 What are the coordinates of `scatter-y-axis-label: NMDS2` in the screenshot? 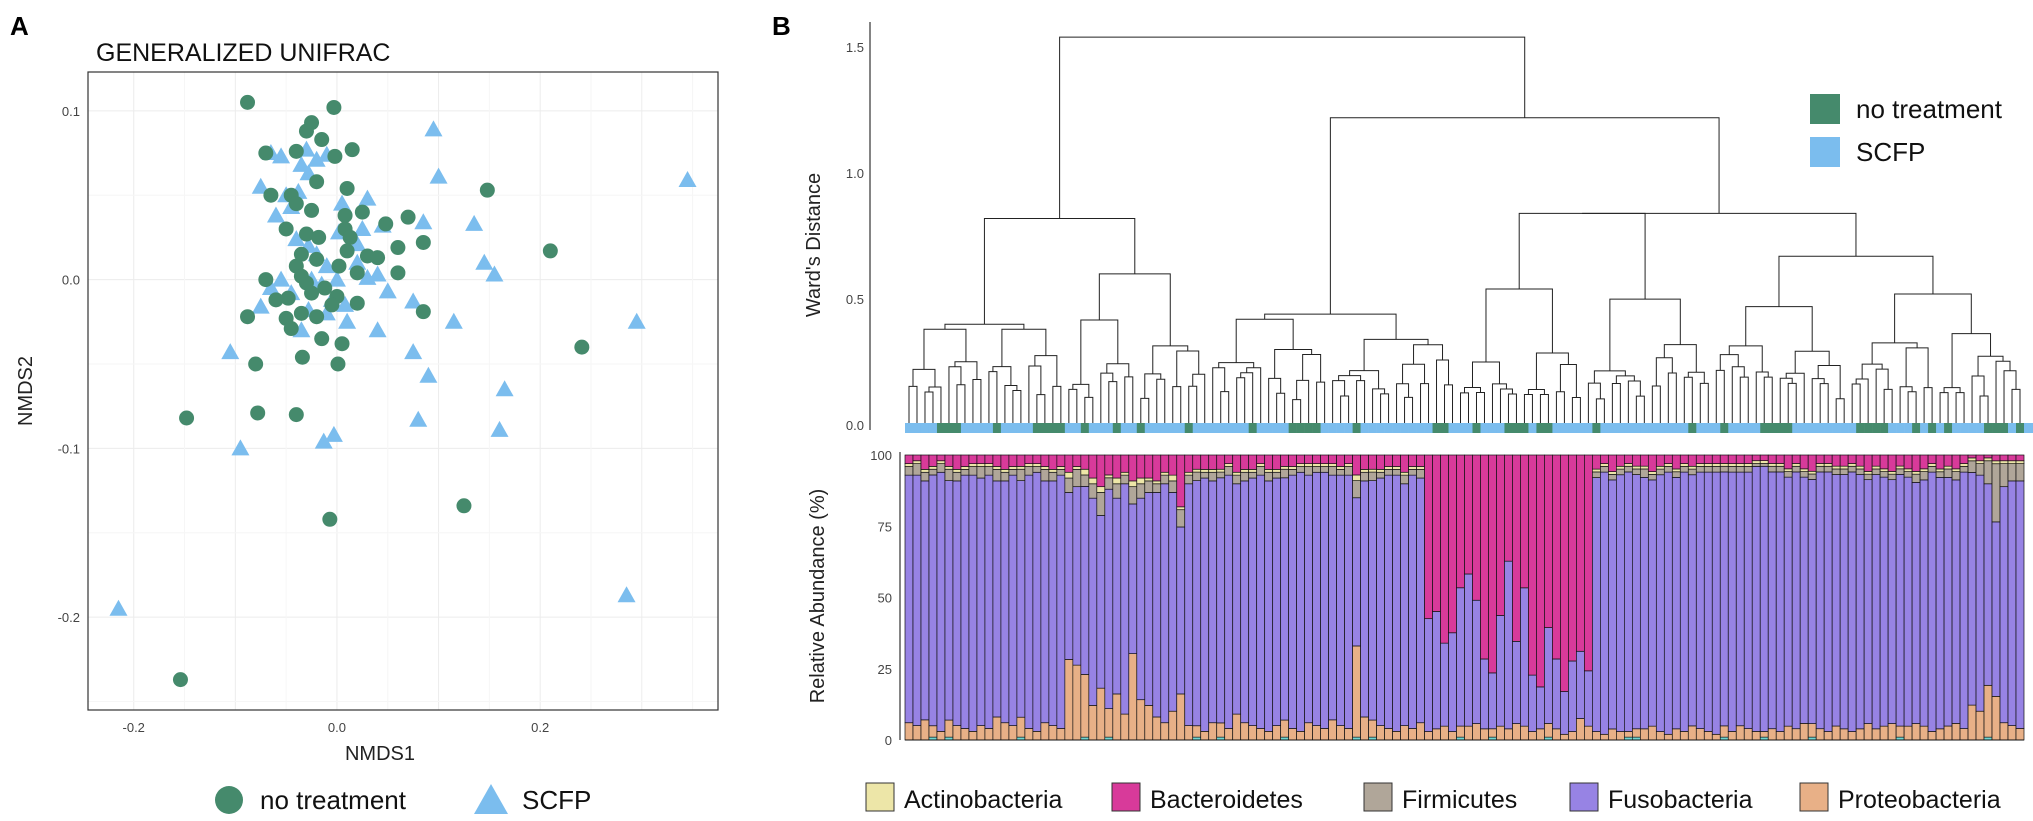 It's located at (26, 391).